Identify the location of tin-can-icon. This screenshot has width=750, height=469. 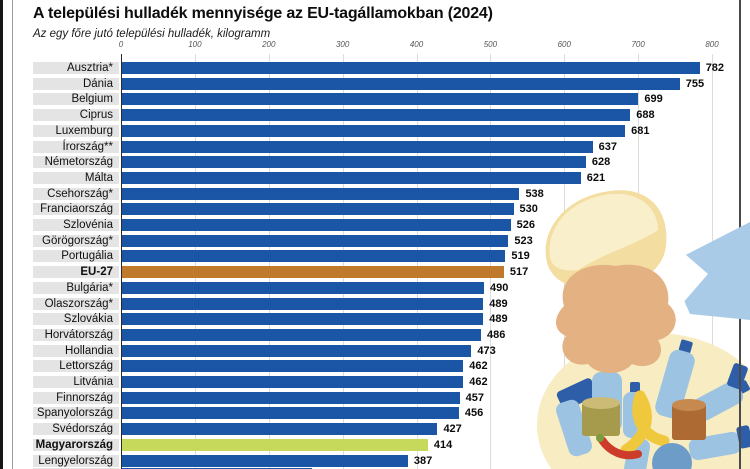
(601, 416).